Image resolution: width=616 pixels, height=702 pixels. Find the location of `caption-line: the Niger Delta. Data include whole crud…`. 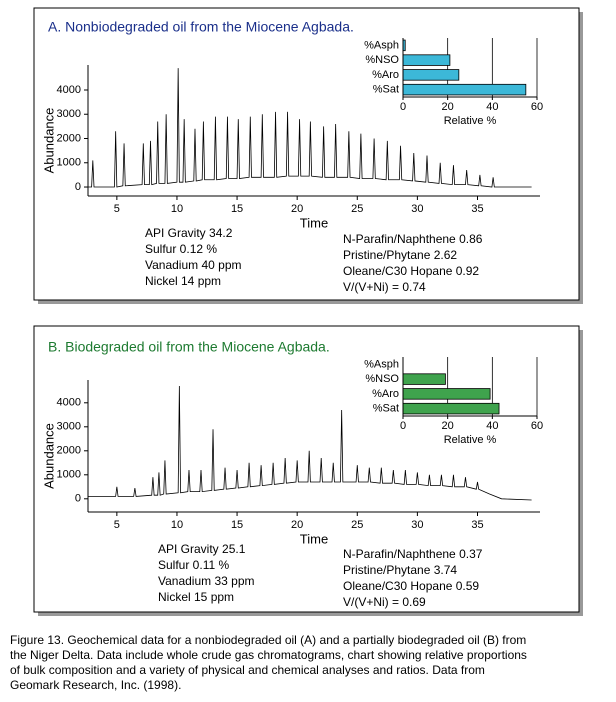

caption-line: the Niger Delta. Data include whole crud… is located at coordinates (268, 655).